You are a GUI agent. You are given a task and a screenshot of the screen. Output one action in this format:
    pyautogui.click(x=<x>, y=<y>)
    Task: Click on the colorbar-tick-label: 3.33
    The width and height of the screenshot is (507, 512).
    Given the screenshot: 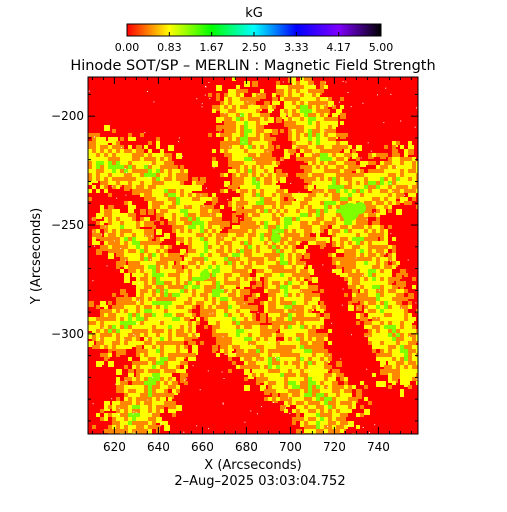 What is the action you would take?
    pyautogui.click(x=296, y=47)
    